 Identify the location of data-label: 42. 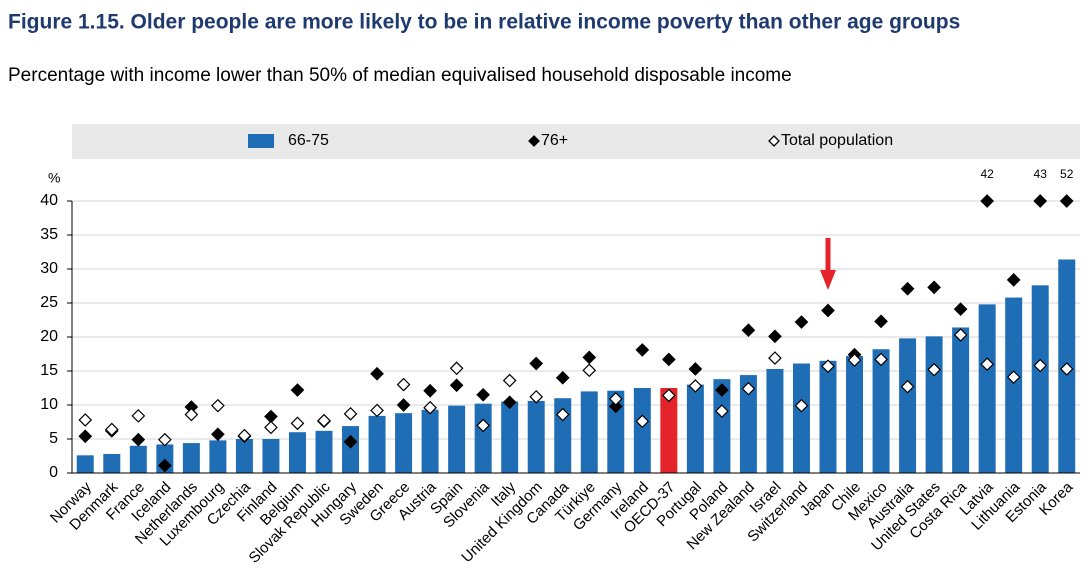
(987, 174).